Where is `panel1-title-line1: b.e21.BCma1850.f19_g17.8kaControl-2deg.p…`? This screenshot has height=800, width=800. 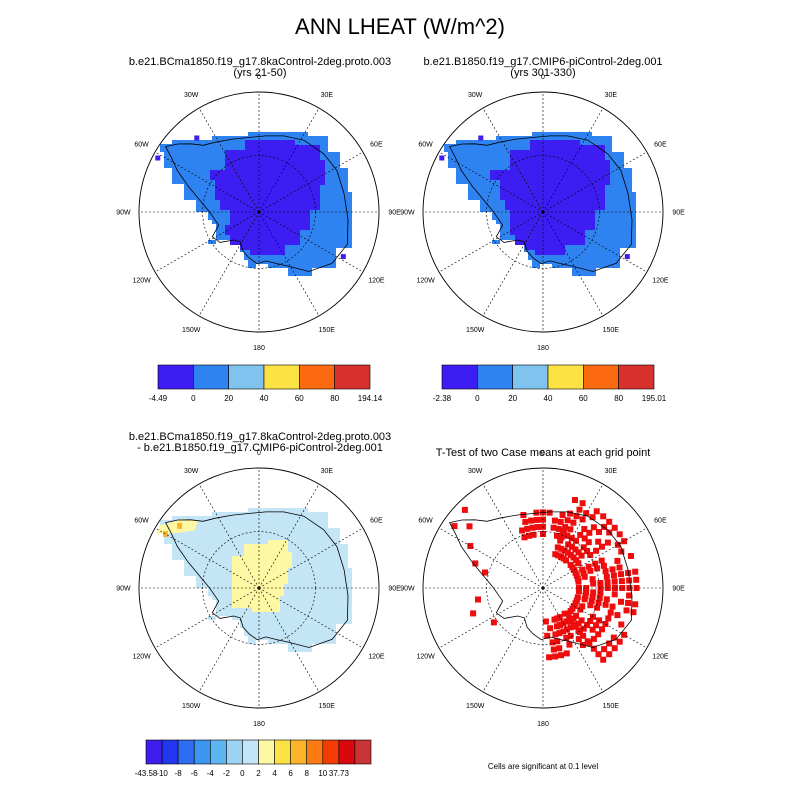
panel1-title-line1: b.e21.BCma1850.f19_g17.8kaControl-2deg.p… is located at coordinates (260, 62).